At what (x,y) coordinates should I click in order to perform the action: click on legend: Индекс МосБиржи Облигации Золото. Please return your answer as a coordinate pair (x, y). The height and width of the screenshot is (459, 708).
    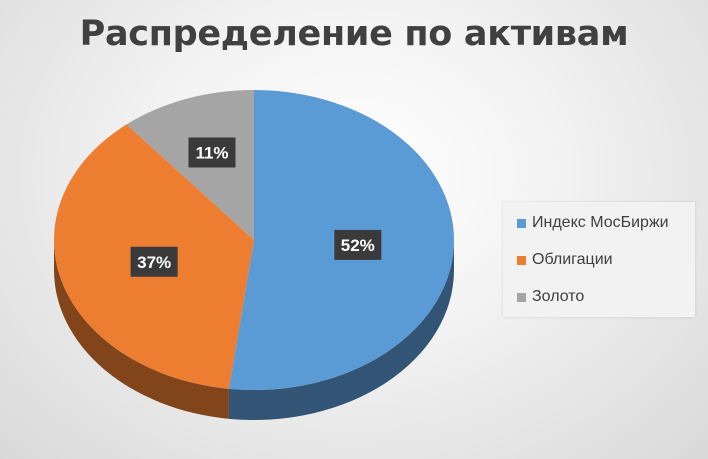
    Looking at the image, I should click on (599, 259).